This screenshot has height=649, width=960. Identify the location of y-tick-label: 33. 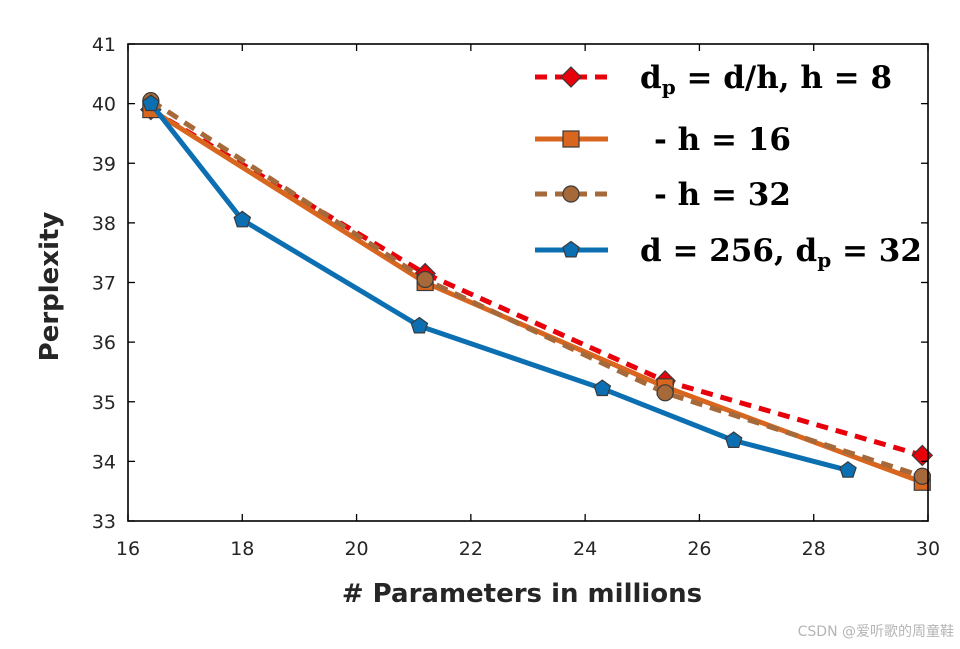
(104, 522).